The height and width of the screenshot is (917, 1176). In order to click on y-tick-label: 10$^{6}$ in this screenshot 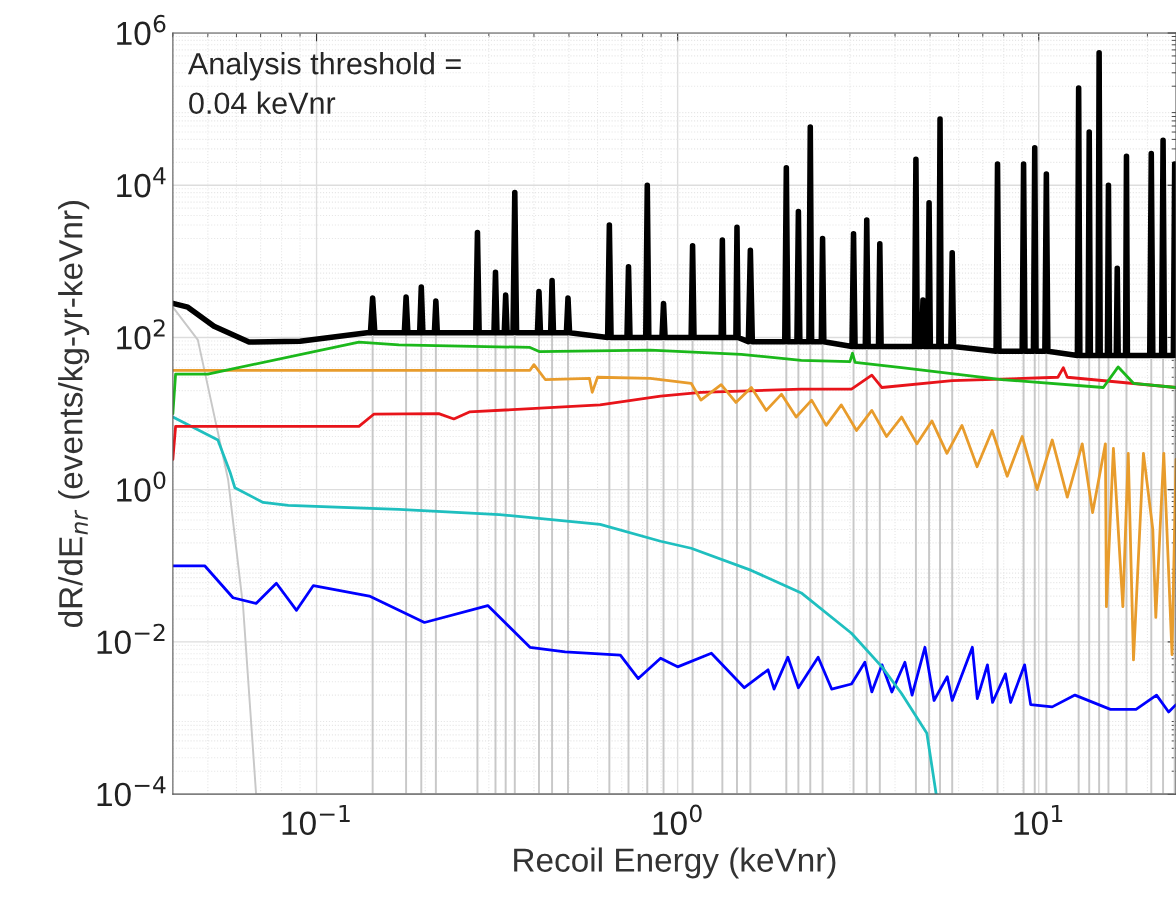, I will do `click(141, 30)`.